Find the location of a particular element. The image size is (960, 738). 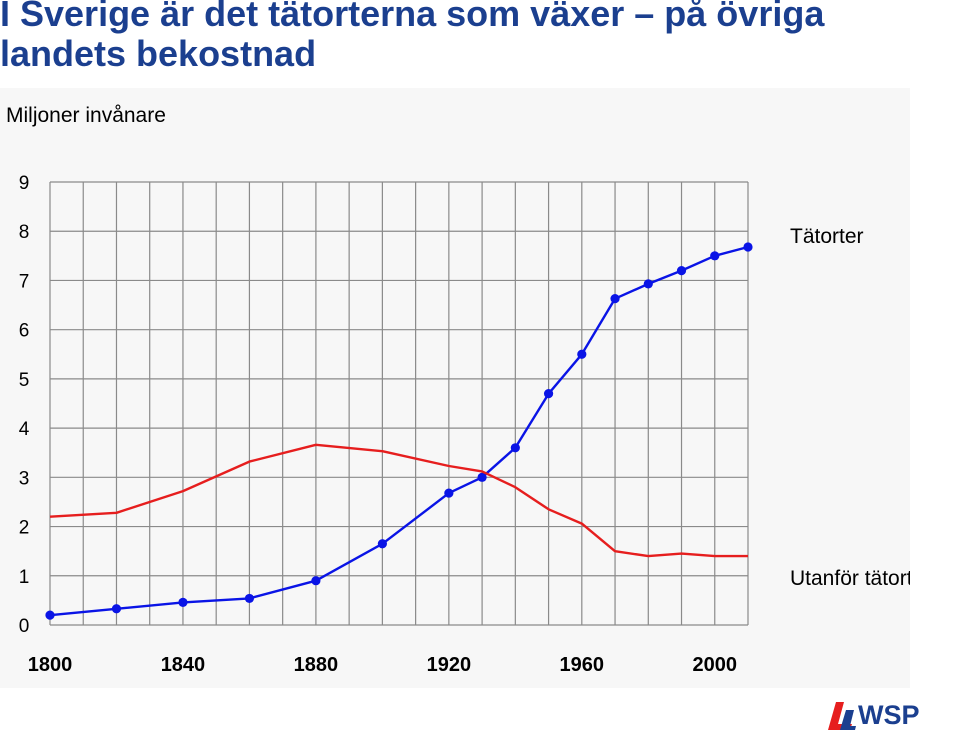

x-tick-label: 1920 is located at coordinates (449, 665).